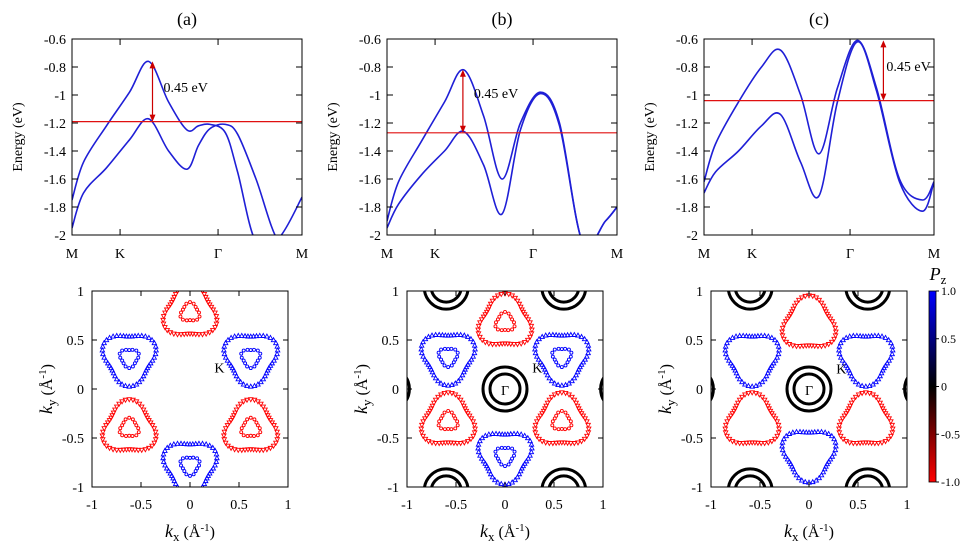  What do you see at coordinates (78, 488) in the screenshot?
I see `y-tick-label: -1` at bounding box center [78, 488].